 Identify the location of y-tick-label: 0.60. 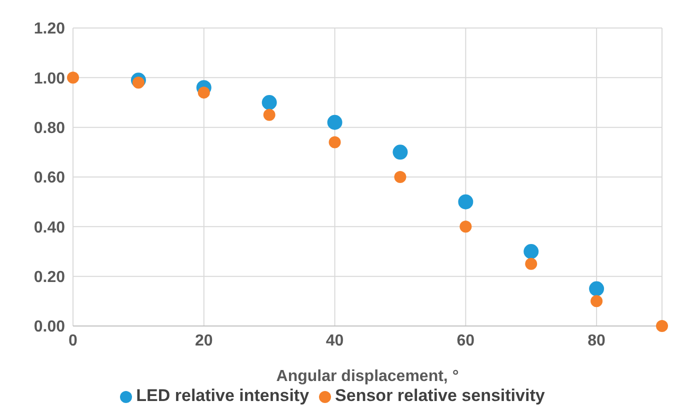
(50, 178).